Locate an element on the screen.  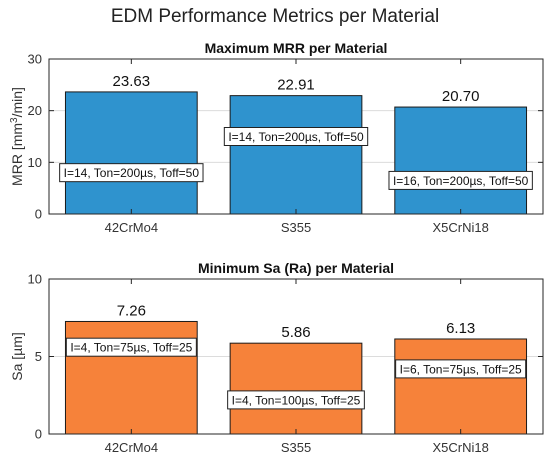
y-tick-label: 20 is located at coordinates (35, 110).